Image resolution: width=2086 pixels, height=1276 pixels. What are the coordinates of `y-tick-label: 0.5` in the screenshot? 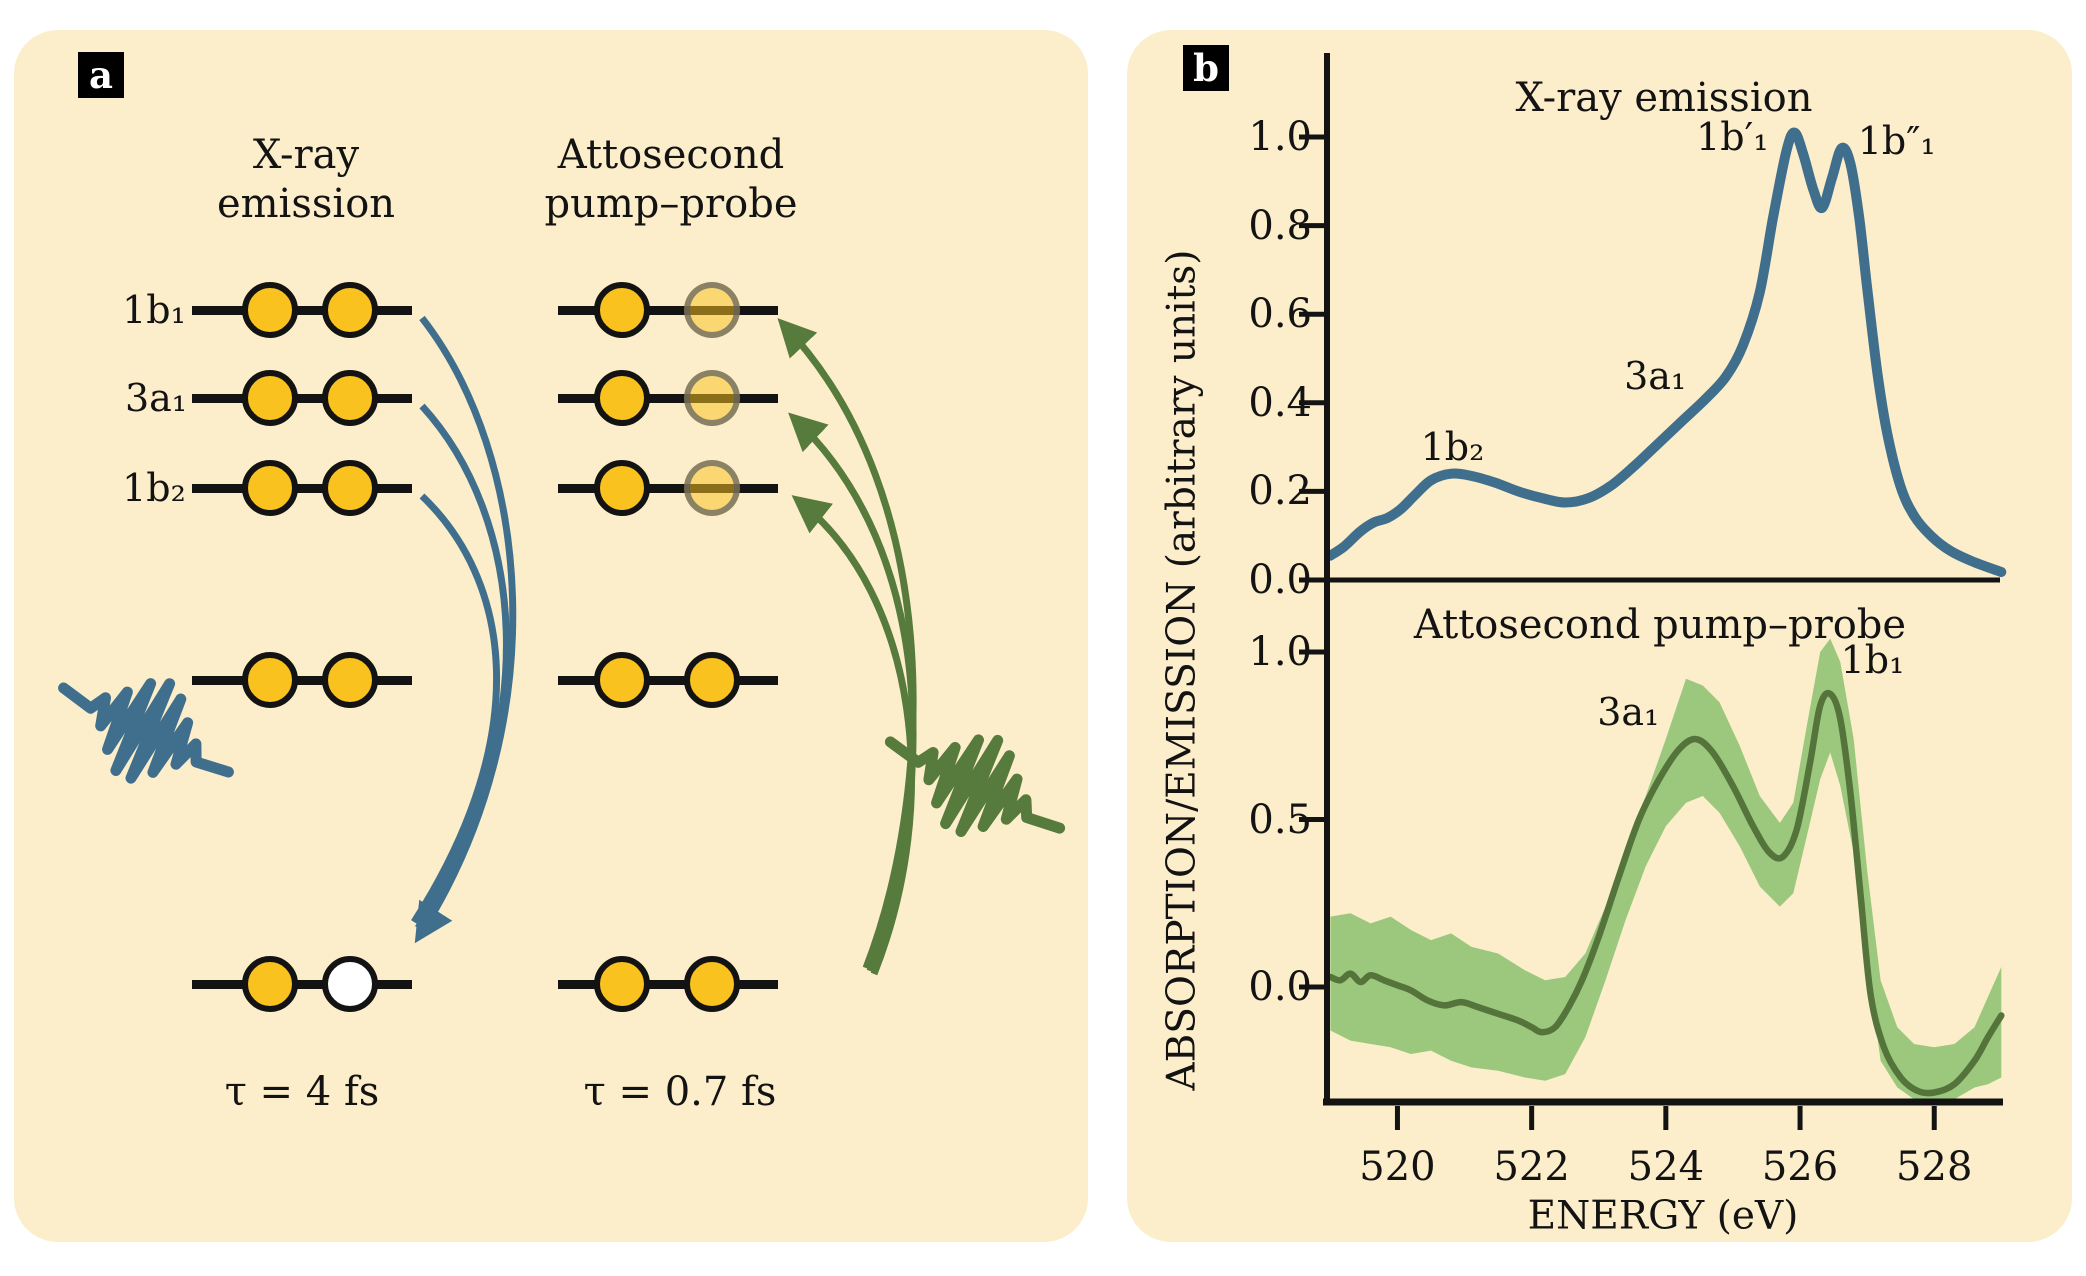 It's located at (1280, 819).